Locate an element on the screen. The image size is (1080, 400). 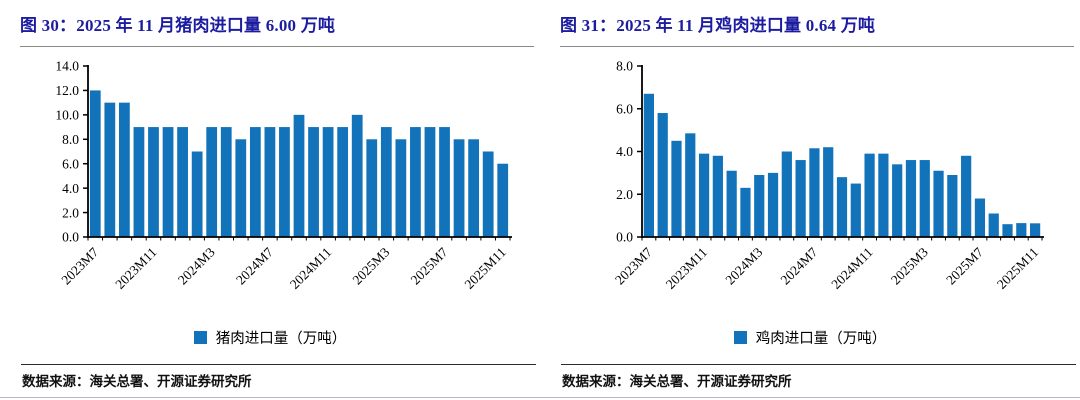
data-source-note: 数据来源：海关总署、开源证券研究所 is located at coordinates (677, 381).